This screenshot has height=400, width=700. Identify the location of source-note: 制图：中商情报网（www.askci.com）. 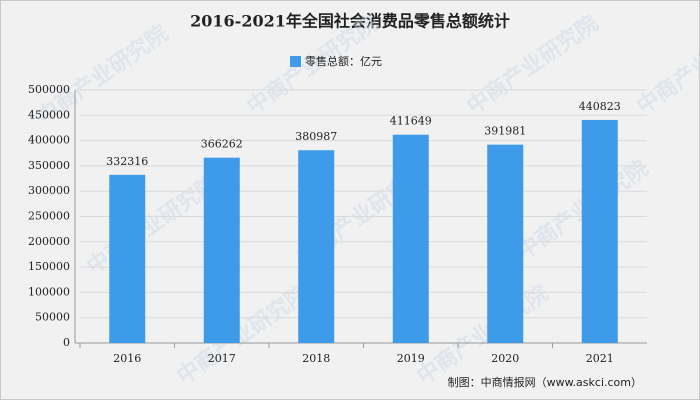
(545, 382).